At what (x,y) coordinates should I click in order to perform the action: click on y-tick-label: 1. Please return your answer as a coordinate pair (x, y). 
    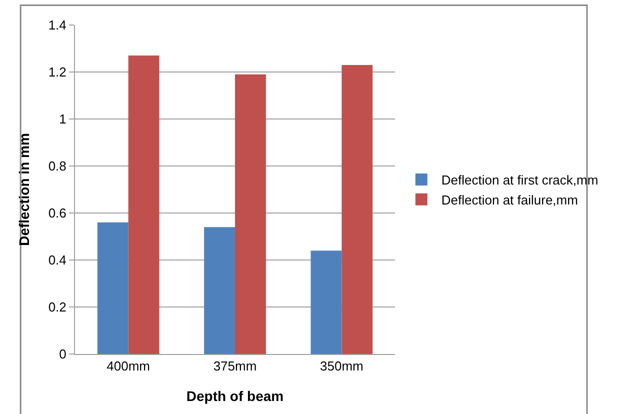
    Looking at the image, I should click on (62, 119).